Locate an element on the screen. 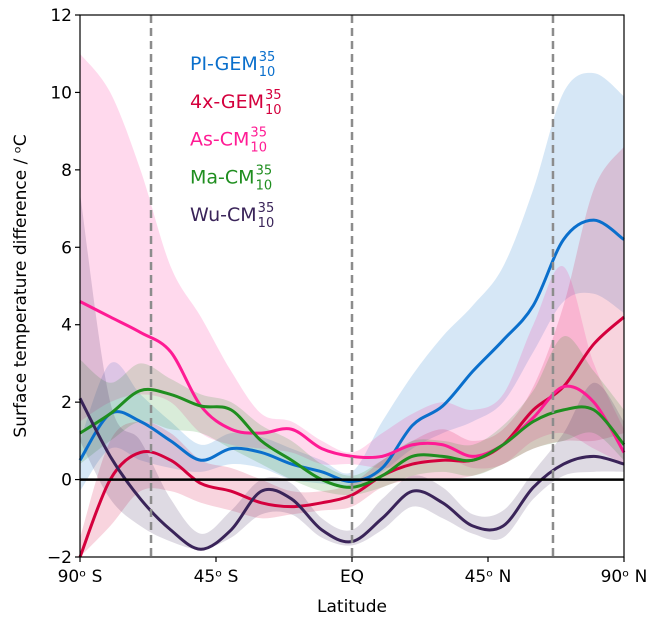 This screenshot has width=656, height=622. x-tick-label: 90ᵒ S is located at coordinates (80, 577).